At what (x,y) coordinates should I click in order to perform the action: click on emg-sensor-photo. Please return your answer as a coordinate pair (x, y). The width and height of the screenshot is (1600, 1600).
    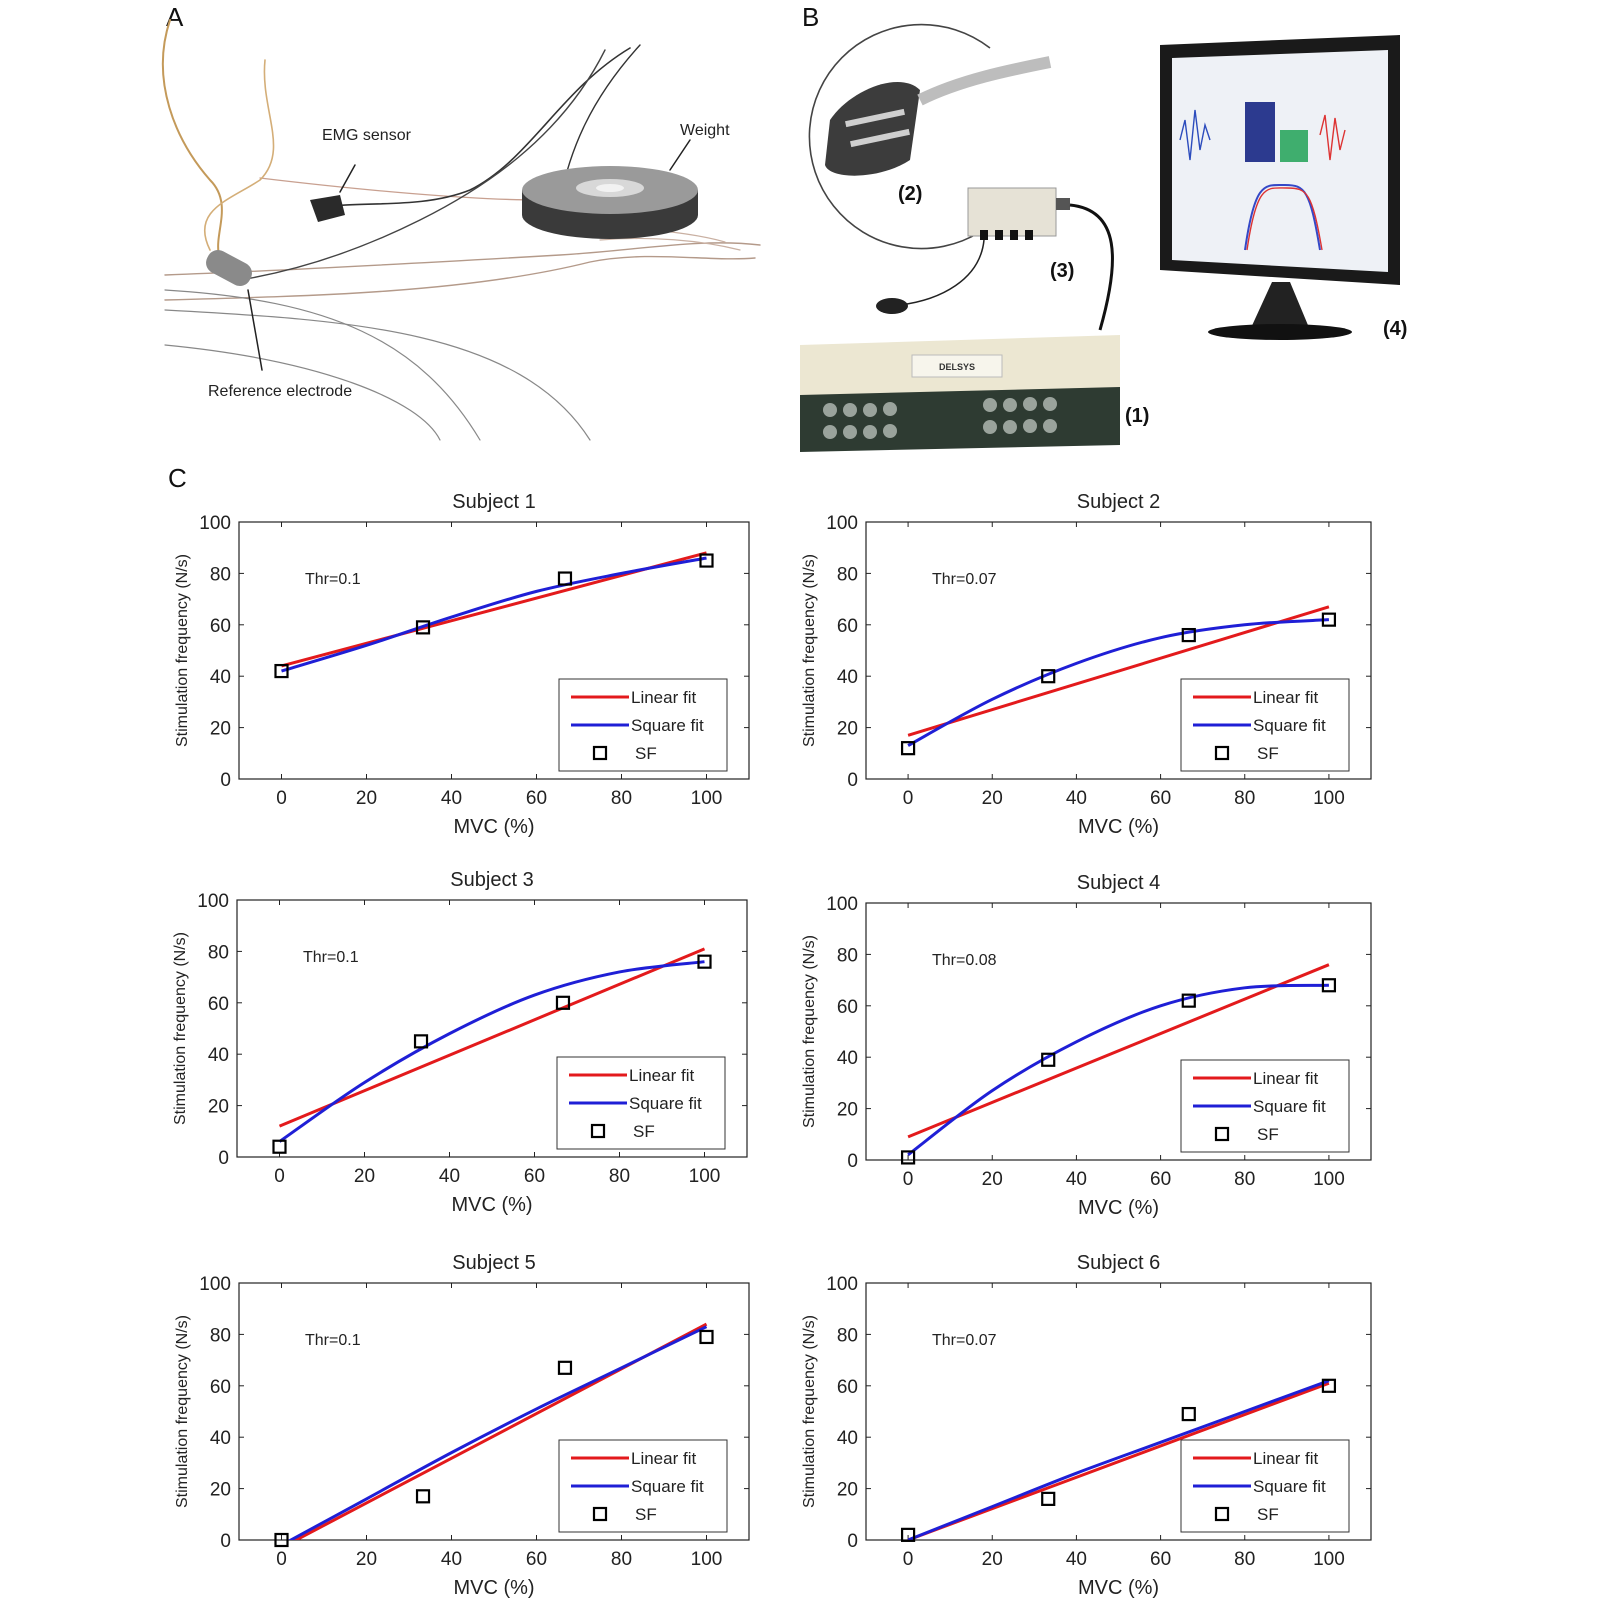
    Looking at the image, I should click on (872, 128).